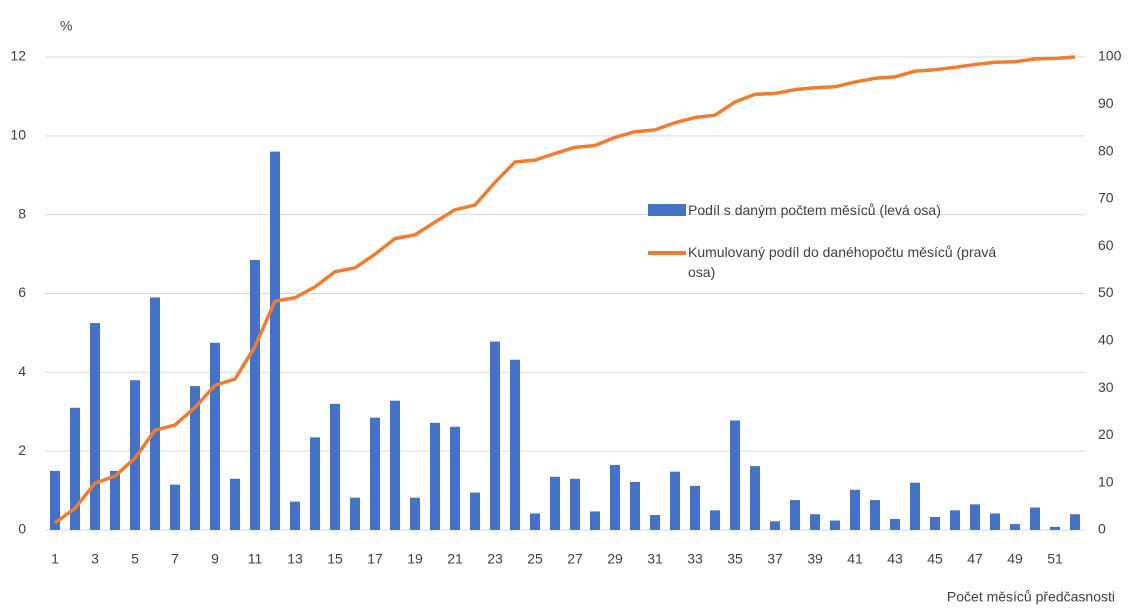  Describe the element at coordinates (1031, 597) in the screenshot. I see `x-axis-title: Počet měsíců předčasnosti` at that location.